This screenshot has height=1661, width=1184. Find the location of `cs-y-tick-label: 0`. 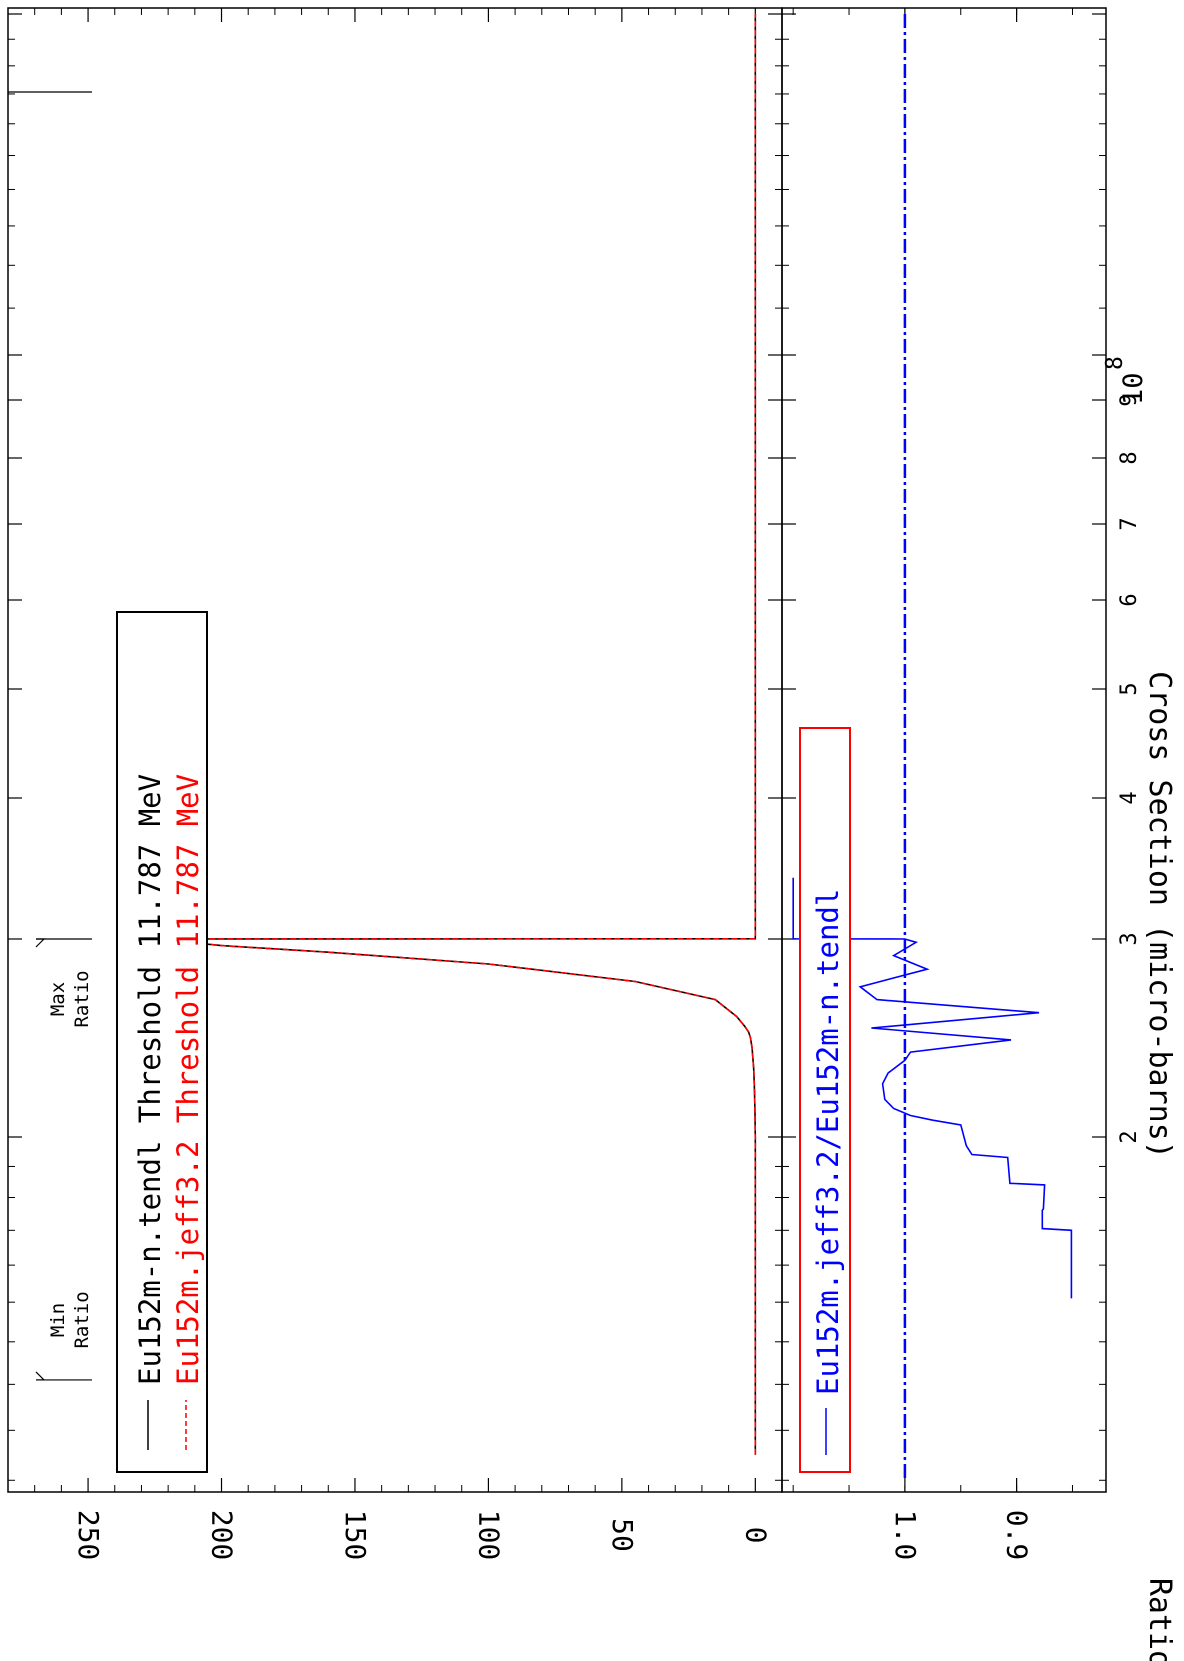

cs-y-tick-label: 0 is located at coordinates (755, 1535).